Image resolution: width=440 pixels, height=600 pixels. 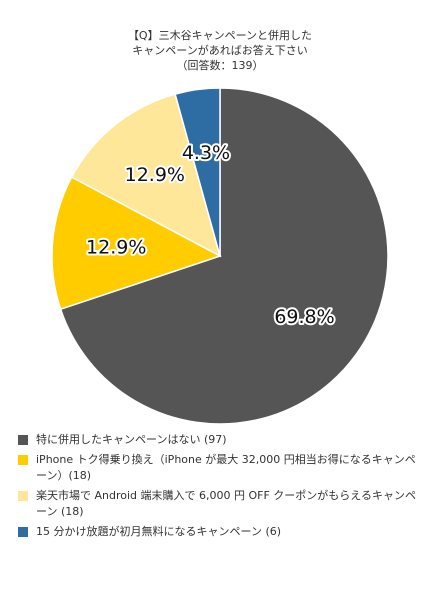 I want to click on slice-label-none: 69.8%, so click(x=304, y=317).